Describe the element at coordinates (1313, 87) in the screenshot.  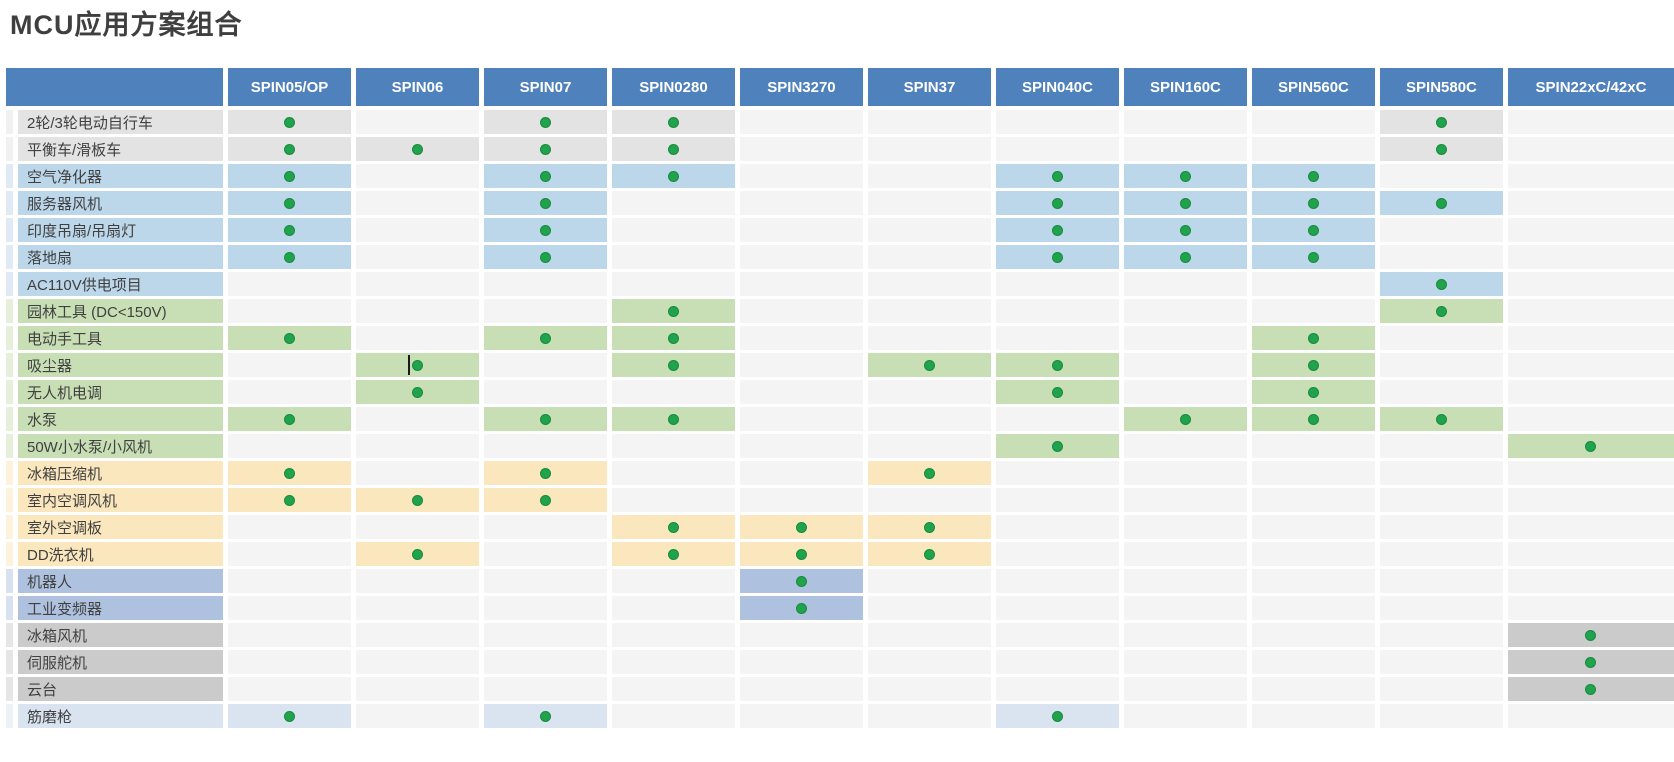
I see `column-header: SPIN560C` at that location.